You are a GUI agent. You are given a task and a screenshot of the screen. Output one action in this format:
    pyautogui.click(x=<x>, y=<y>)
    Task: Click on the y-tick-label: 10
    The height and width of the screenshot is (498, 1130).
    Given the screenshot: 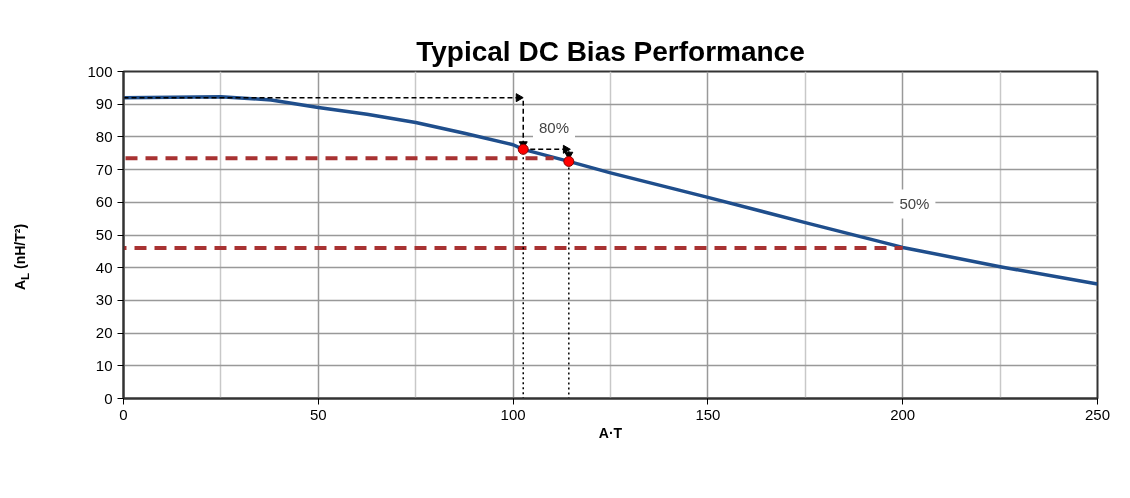 What is the action you would take?
    pyautogui.click(x=104, y=365)
    